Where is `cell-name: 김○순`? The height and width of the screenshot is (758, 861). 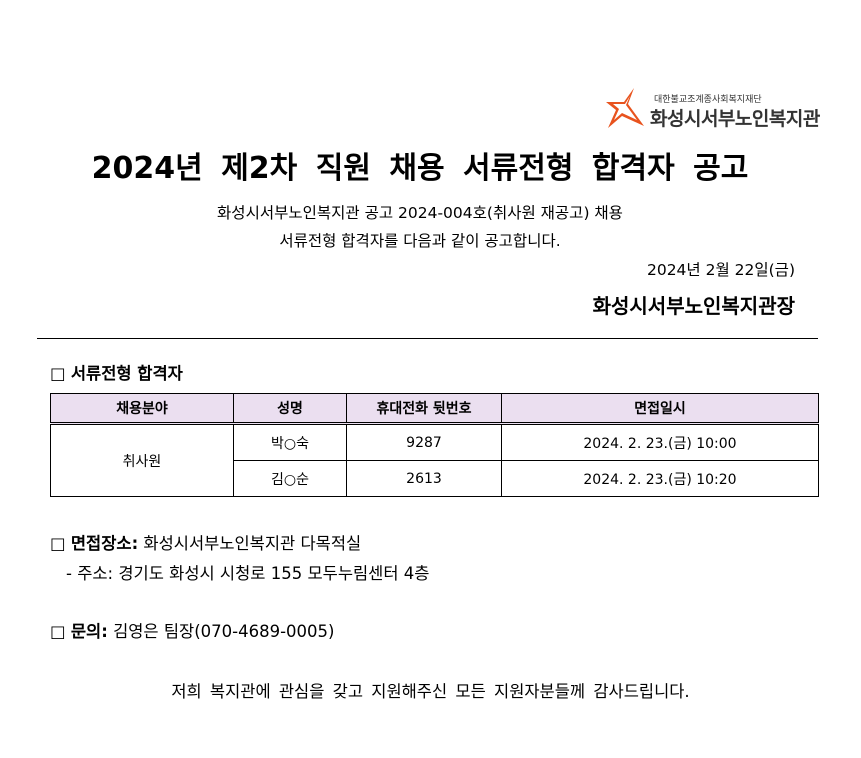 cell-name: 김○순 is located at coordinates (290, 478).